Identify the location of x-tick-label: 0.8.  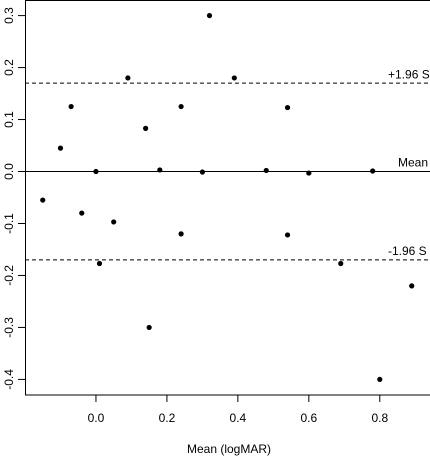
(379, 418).